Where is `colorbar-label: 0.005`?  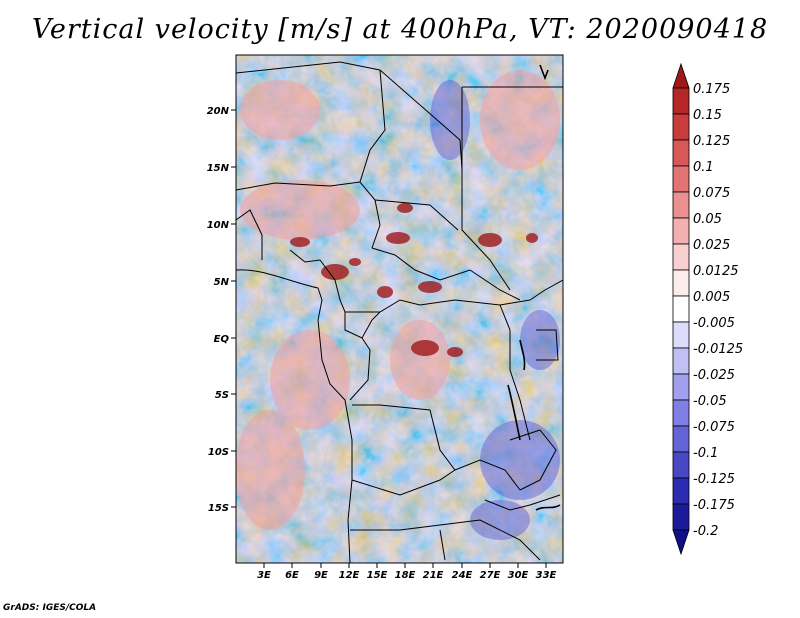
colorbar-label: 0.005 is located at coordinates (711, 297).